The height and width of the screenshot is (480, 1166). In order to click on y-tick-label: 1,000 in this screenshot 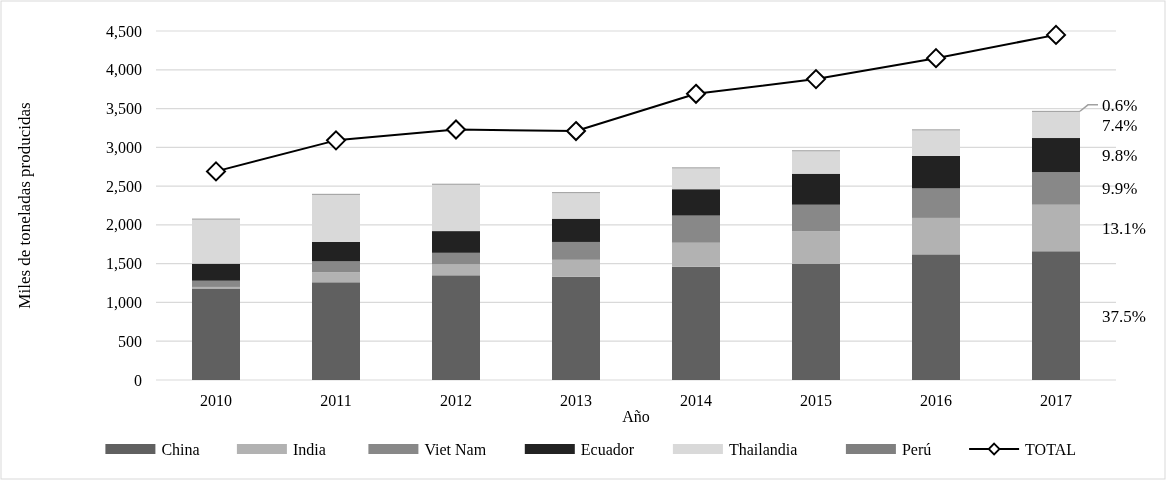, I will do `click(124, 303)`.